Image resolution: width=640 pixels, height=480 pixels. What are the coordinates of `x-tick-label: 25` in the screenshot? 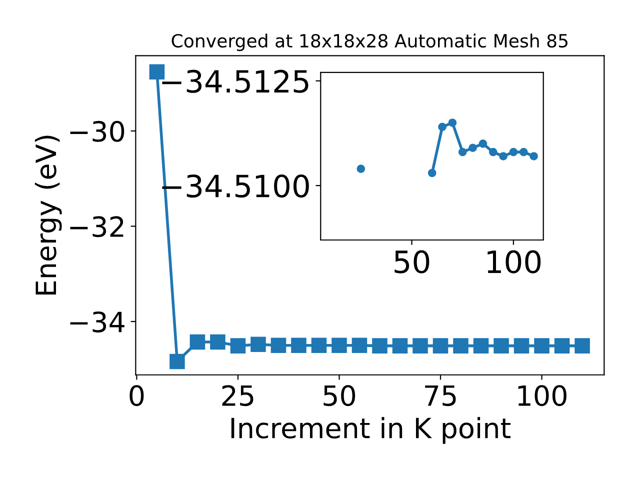 It's located at (238, 395).